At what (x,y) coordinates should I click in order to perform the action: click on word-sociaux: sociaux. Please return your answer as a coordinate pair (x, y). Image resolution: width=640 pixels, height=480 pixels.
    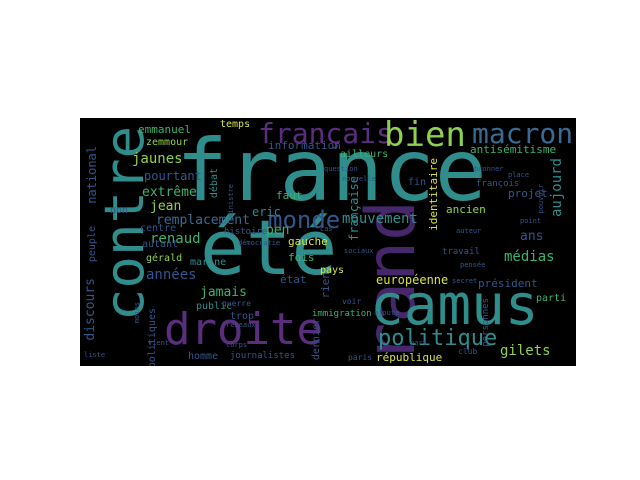
    Looking at the image, I should click on (359, 251).